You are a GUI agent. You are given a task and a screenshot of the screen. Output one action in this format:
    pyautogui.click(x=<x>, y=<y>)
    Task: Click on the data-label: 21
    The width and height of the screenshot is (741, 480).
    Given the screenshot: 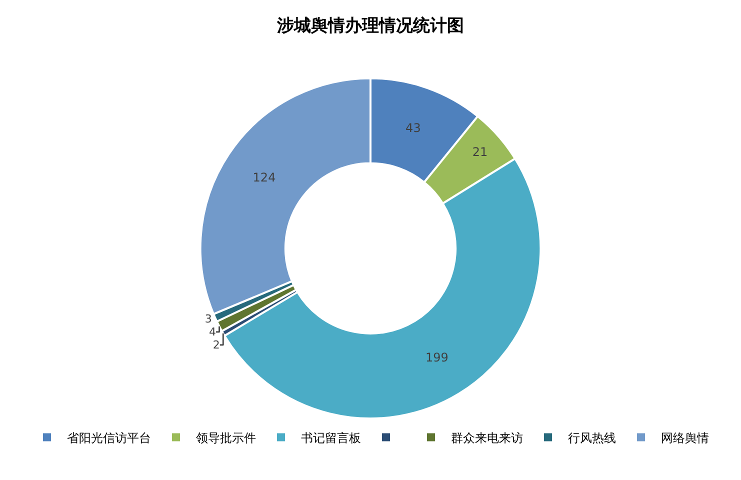 What is the action you would take?
    pyautogui.click(x=480, y=151)
    